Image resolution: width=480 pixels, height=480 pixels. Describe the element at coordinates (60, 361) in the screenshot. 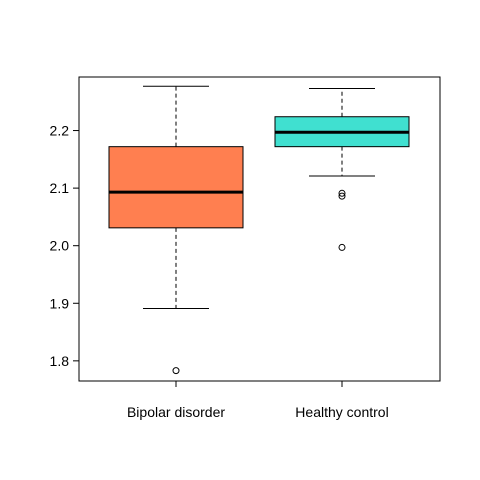

I see `y-tick-label: 1.8` at that location.